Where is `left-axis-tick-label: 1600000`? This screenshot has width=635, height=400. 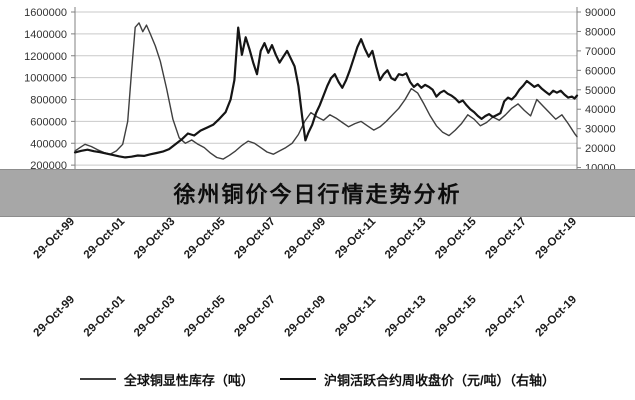
left-axis-tick-label: 1600000 is located at coordinates (45, 13).